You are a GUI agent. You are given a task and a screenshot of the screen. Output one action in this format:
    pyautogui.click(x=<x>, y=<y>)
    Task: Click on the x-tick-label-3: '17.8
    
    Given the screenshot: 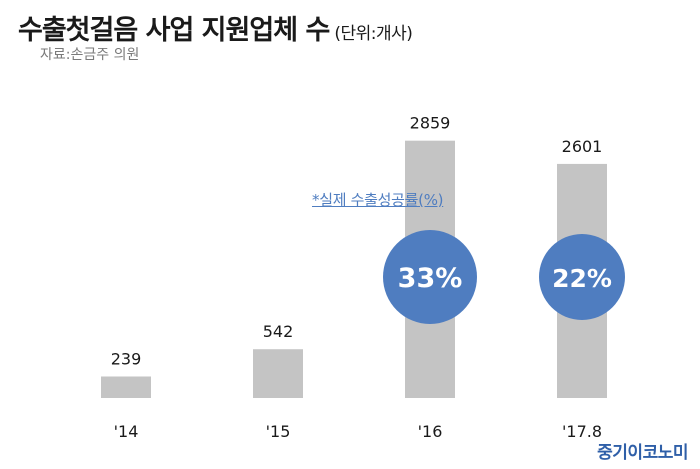 What is the action you would take?
    pyautogui.click(x=582, y=431)
    